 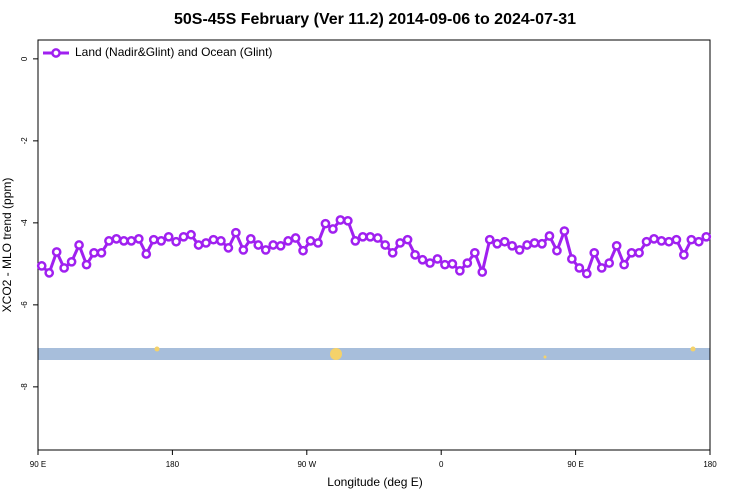 I want to click on x-axis-label: Longitude (deg E), so click(x=374, y=482).